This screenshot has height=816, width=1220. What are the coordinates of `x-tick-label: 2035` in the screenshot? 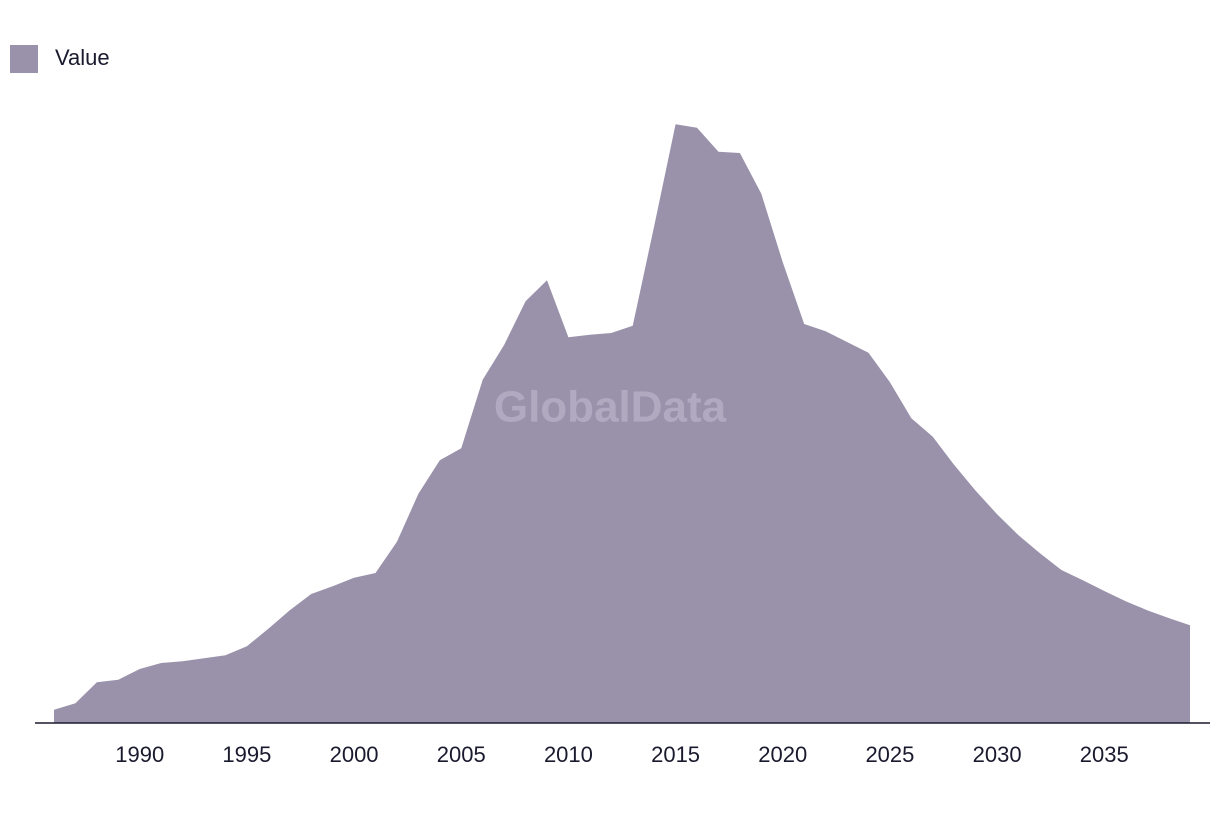 It's located at (1104, 754).